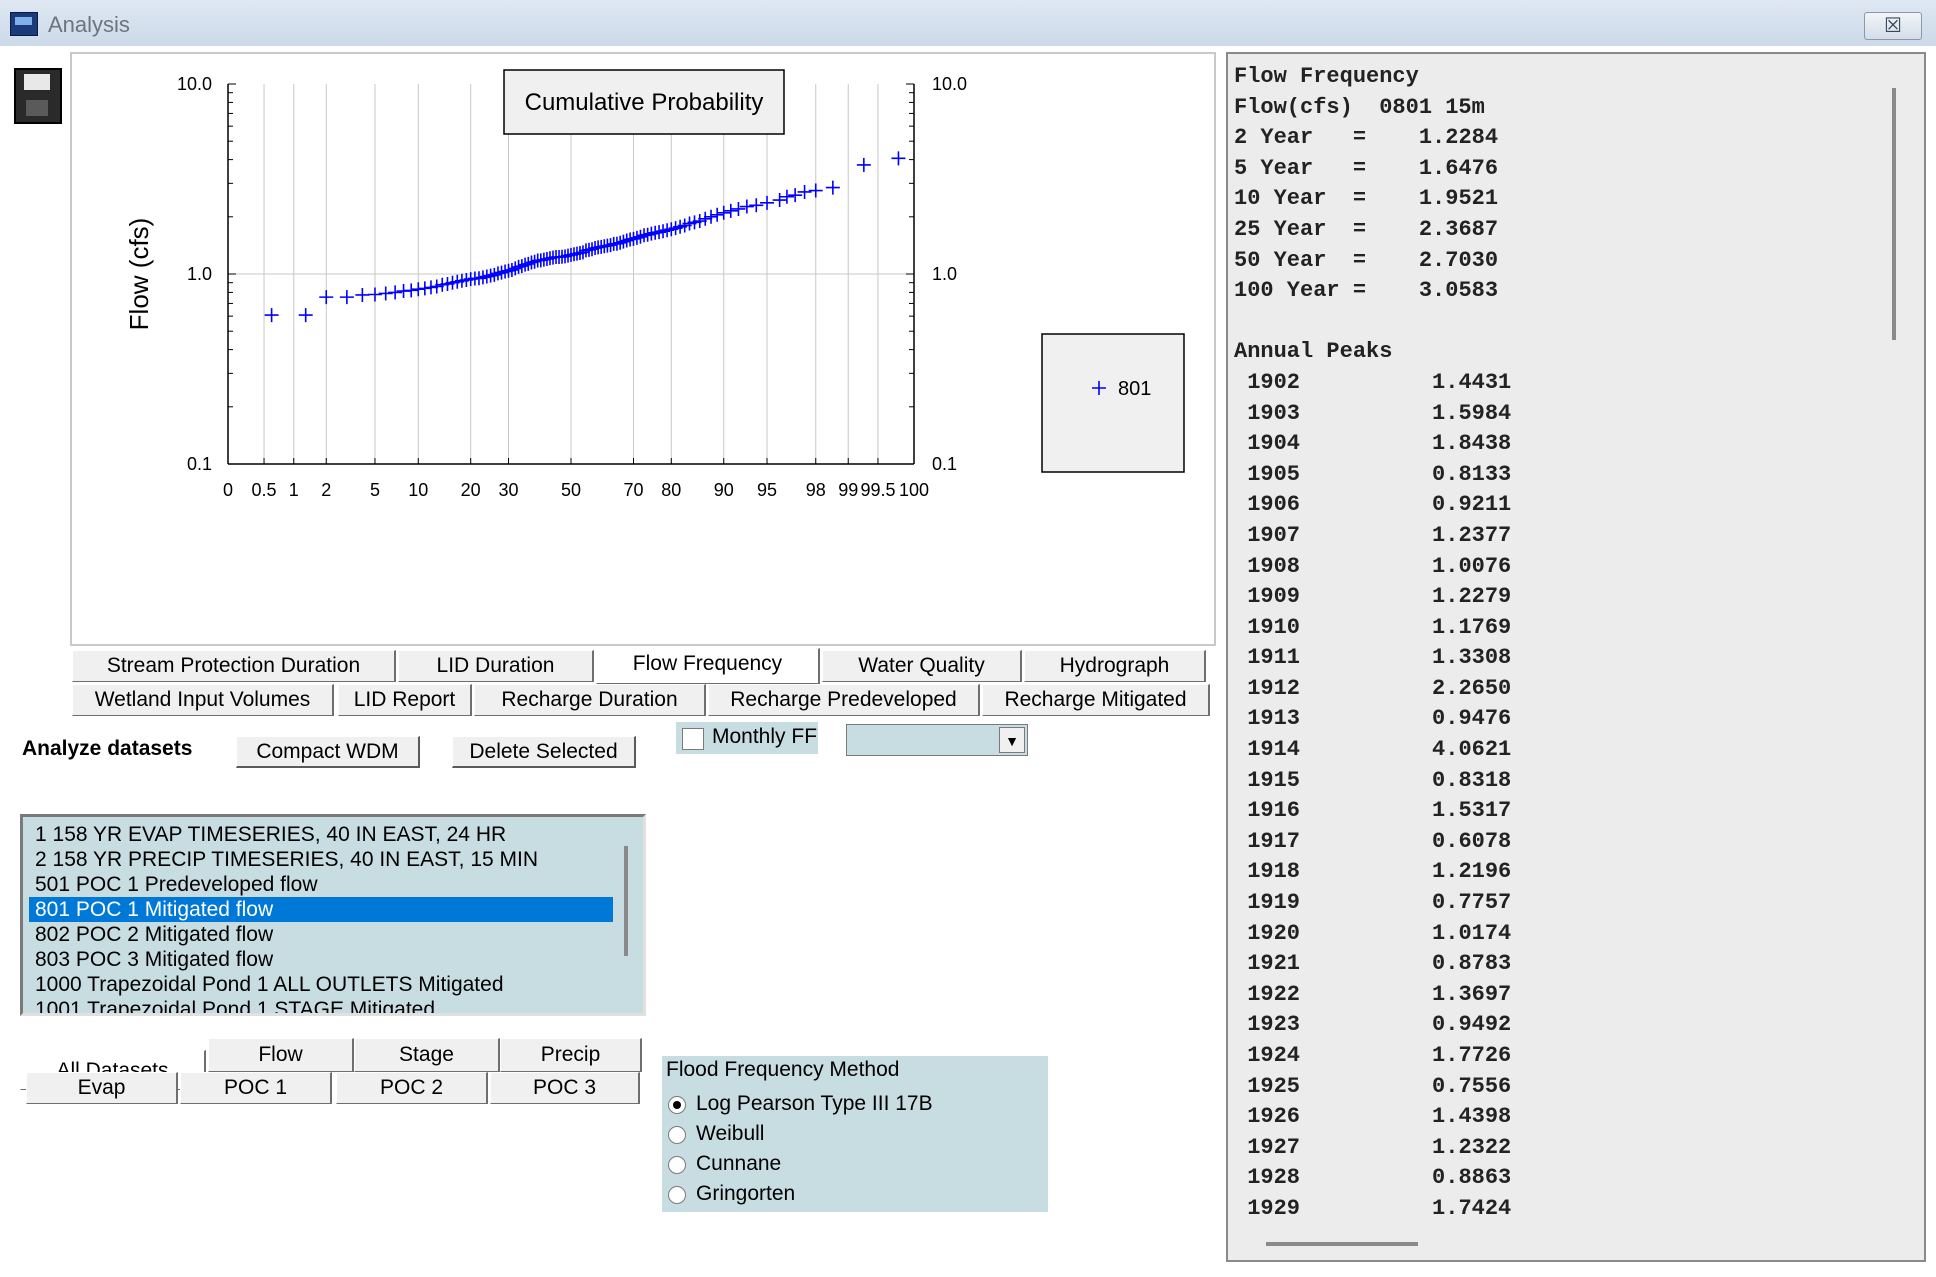 This screenshot has height=1277, width=1936. I want to click on tab-wetland-input-volumes: Wetland Input Volumes, so click(203, 700).